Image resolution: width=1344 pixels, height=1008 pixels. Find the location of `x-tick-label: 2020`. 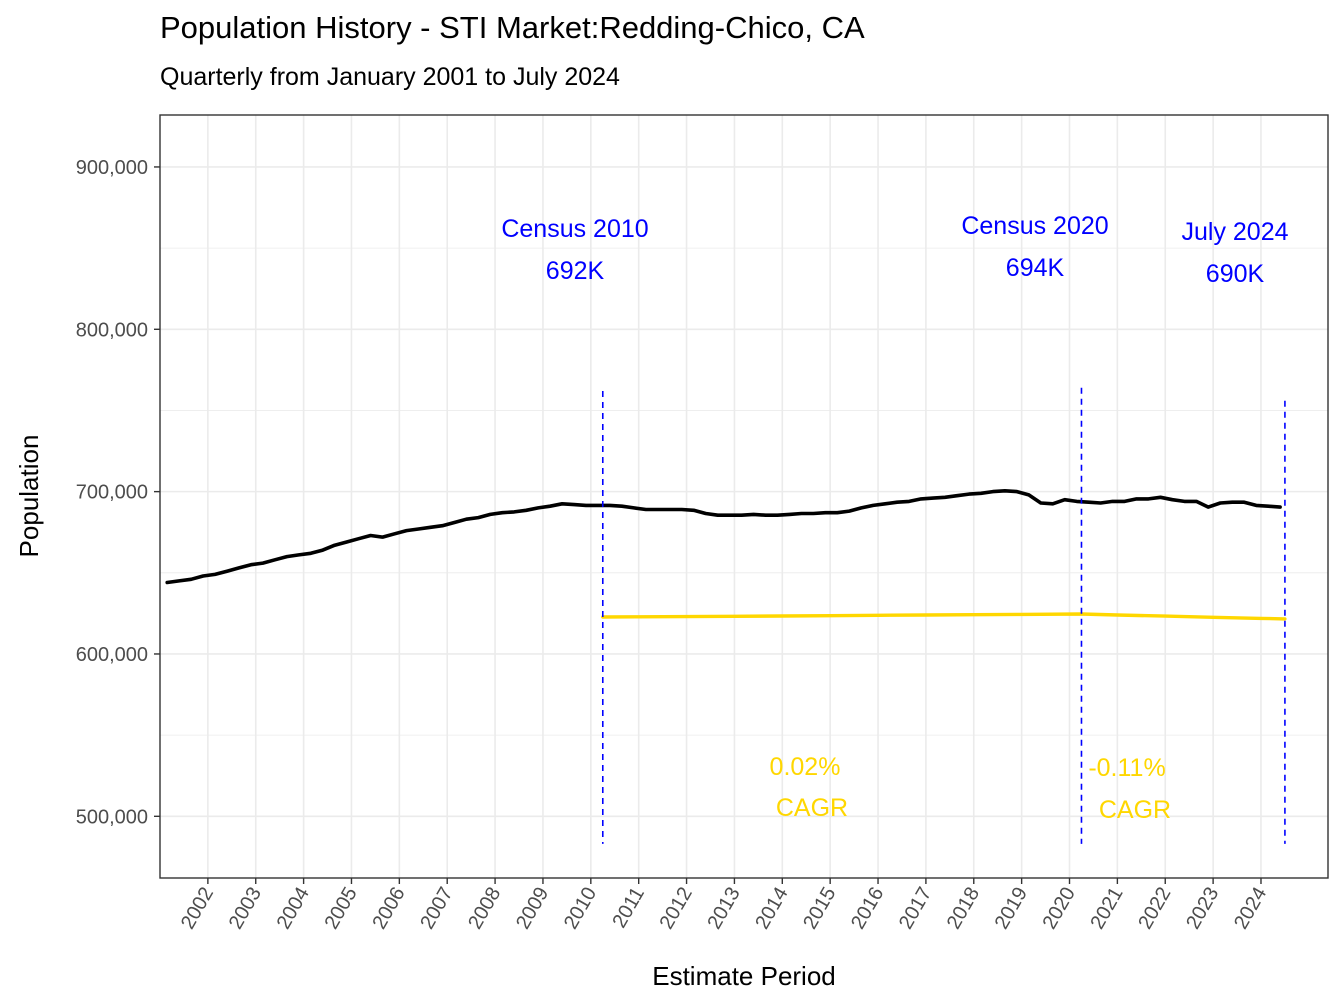

x-tick-label: 2020 is located at coordinates (1059, 909).